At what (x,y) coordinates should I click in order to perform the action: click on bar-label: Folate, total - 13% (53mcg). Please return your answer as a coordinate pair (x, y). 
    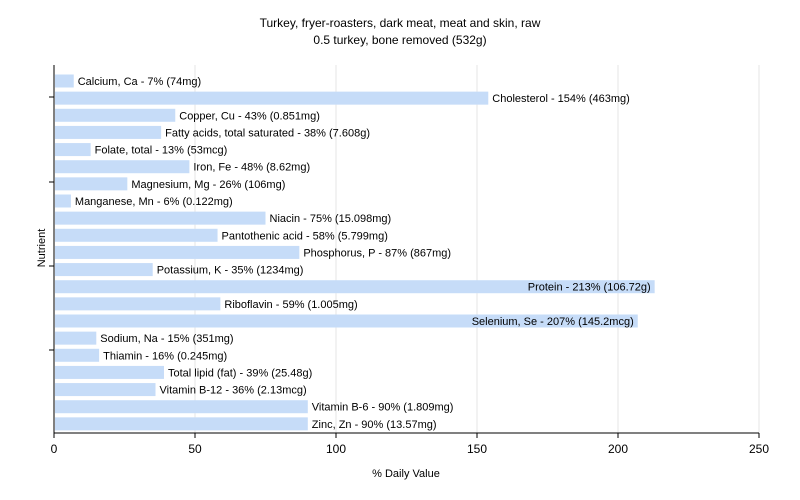
    Looking at the image, I should click on (161, 151).